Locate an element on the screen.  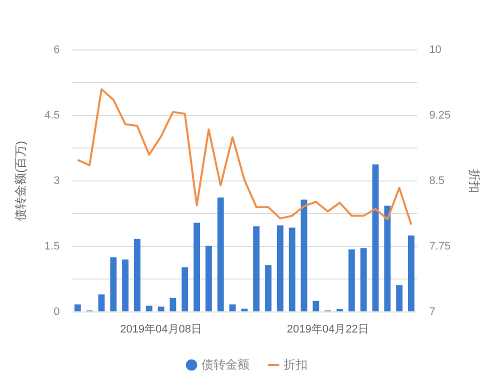
y-tick-label: 1.5 is located at coordinates (52, 246).